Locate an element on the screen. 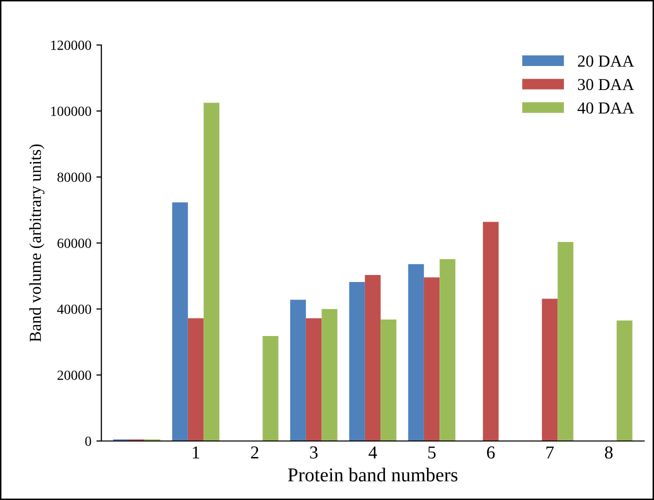  y-tick-label: 120000 is located at coordinates (71, 45).